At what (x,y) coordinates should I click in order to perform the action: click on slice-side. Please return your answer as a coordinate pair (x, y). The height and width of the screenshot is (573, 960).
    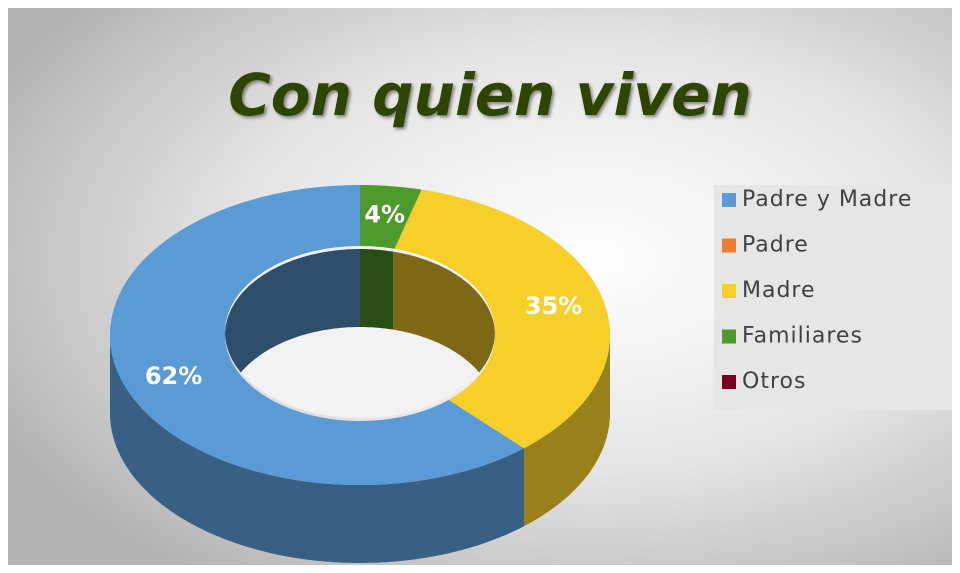
    Looking at the image, I should click on (567, 430).